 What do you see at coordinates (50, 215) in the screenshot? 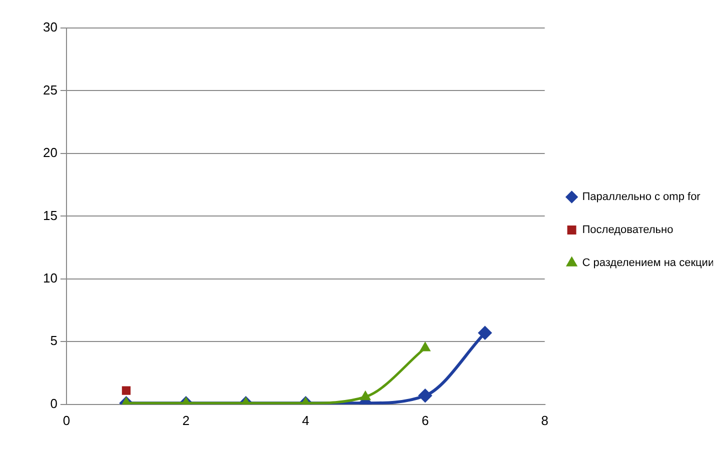
I see `y-tick-label: 15` at bounding box center [50, 215].